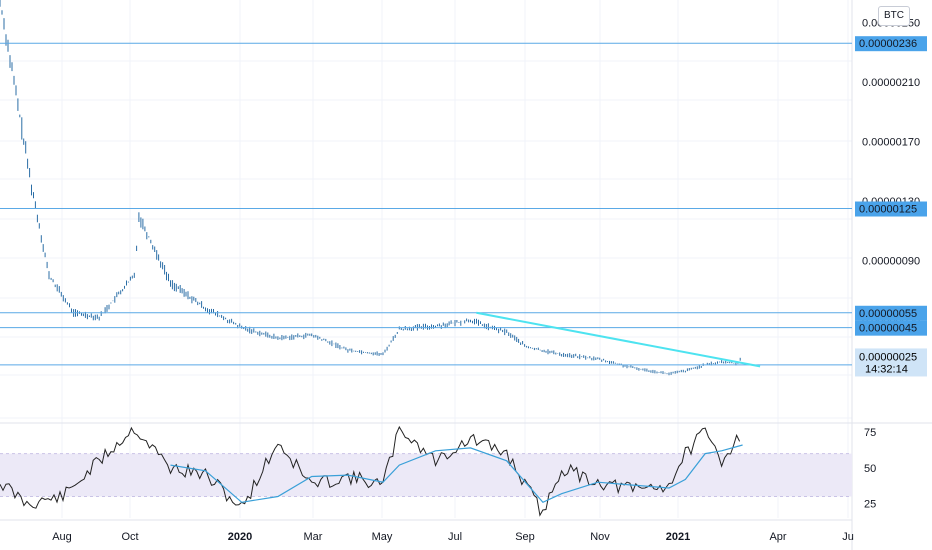 Image resolution: width=932 pixels, height=550 pixels. Describe the element at coordinates (894, 16) in the screenshot. I see `currency-button: BTC` at that location.